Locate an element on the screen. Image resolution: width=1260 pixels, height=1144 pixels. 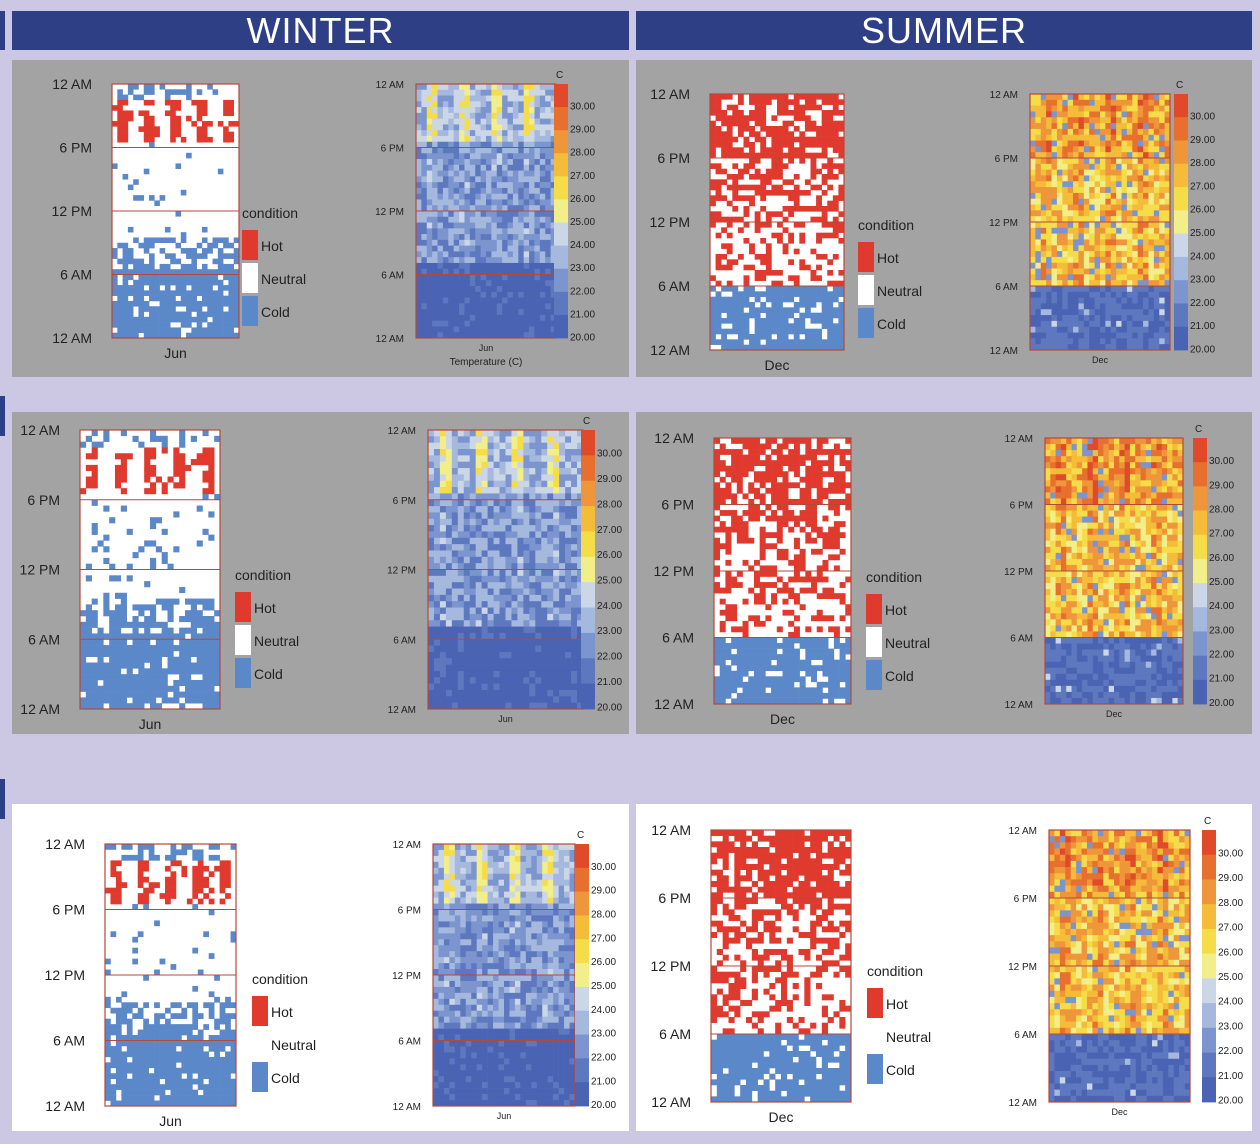
legend-label-hot: Hot is located at coordinates (272, 246).